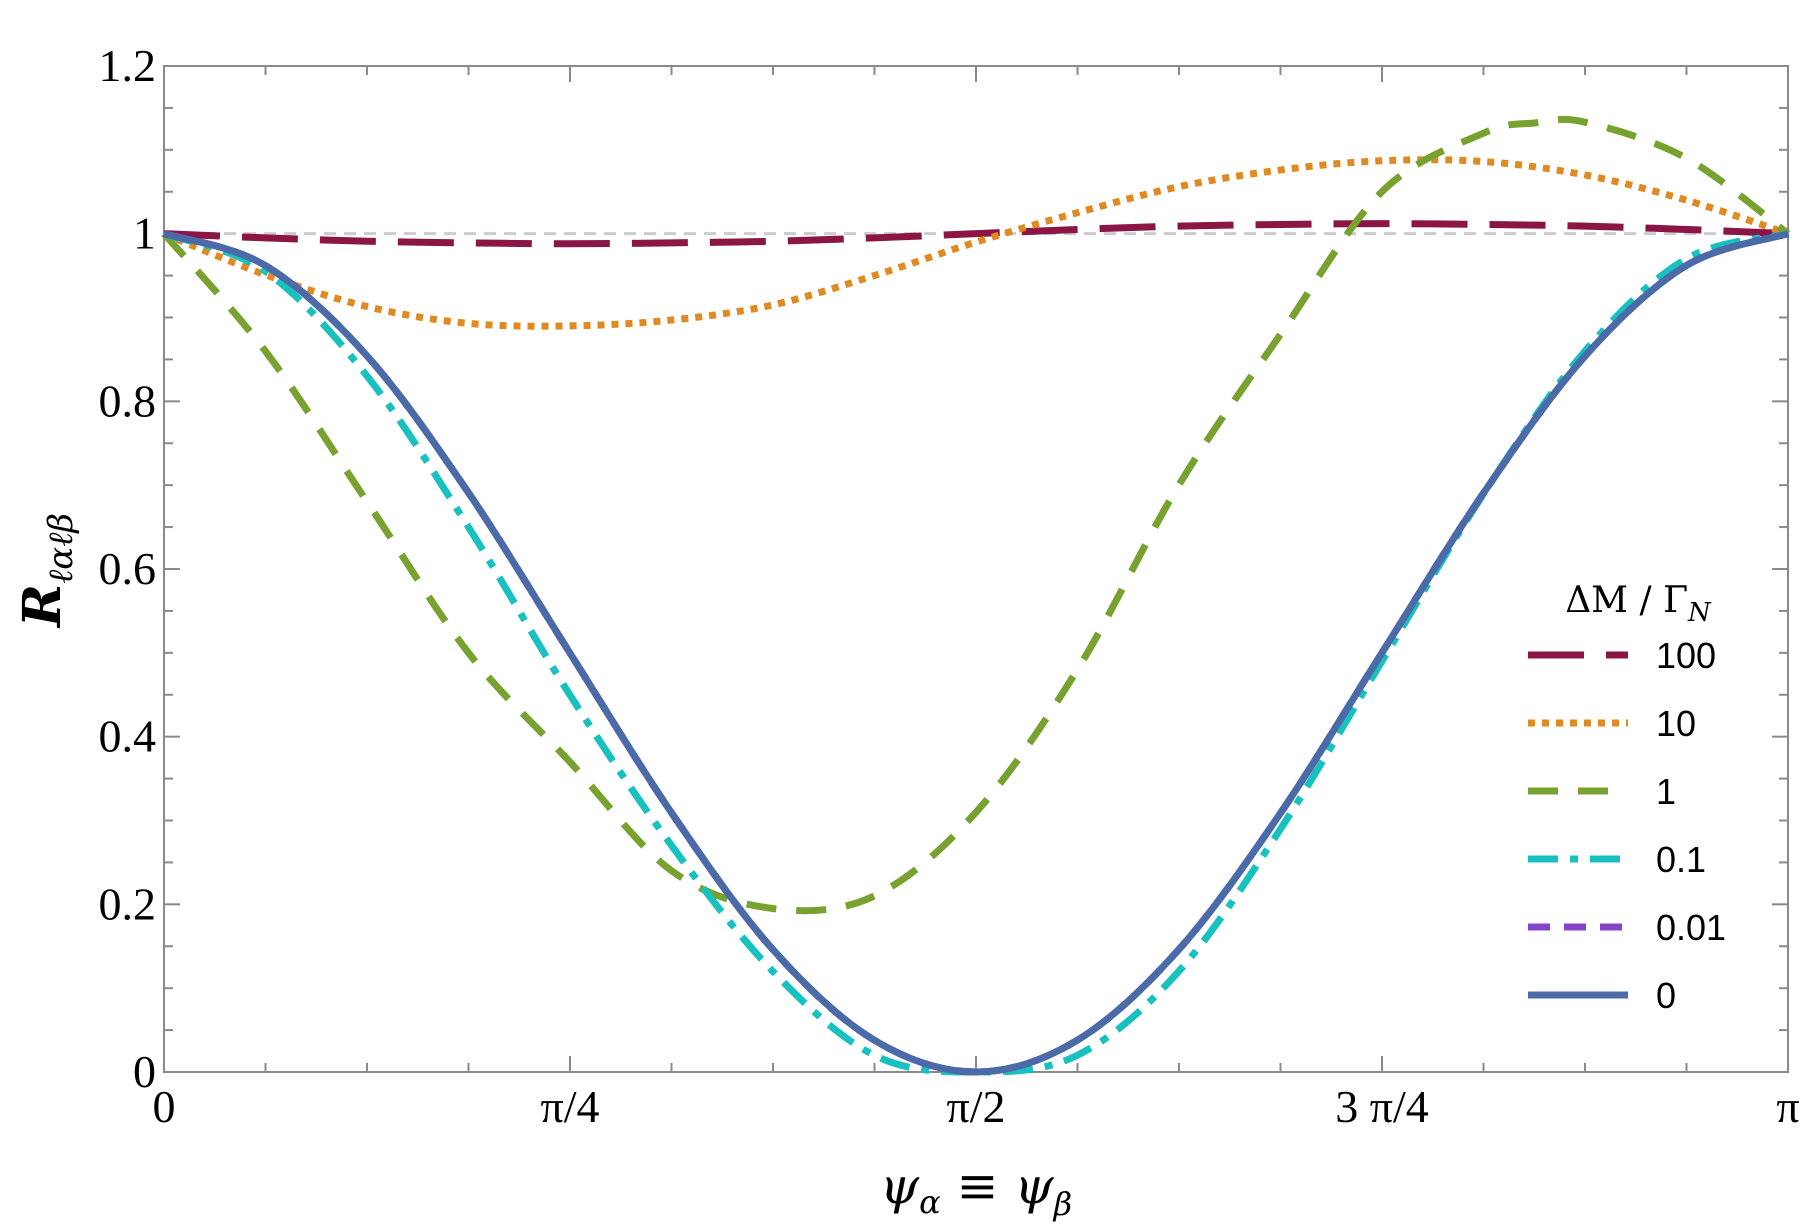 This screenshot has height=1224, width=1806. What do you see at coordinates (1787, 1106) in the screenshot?
I see `x-tick-label: π` at bounding box center [1787, 1106].